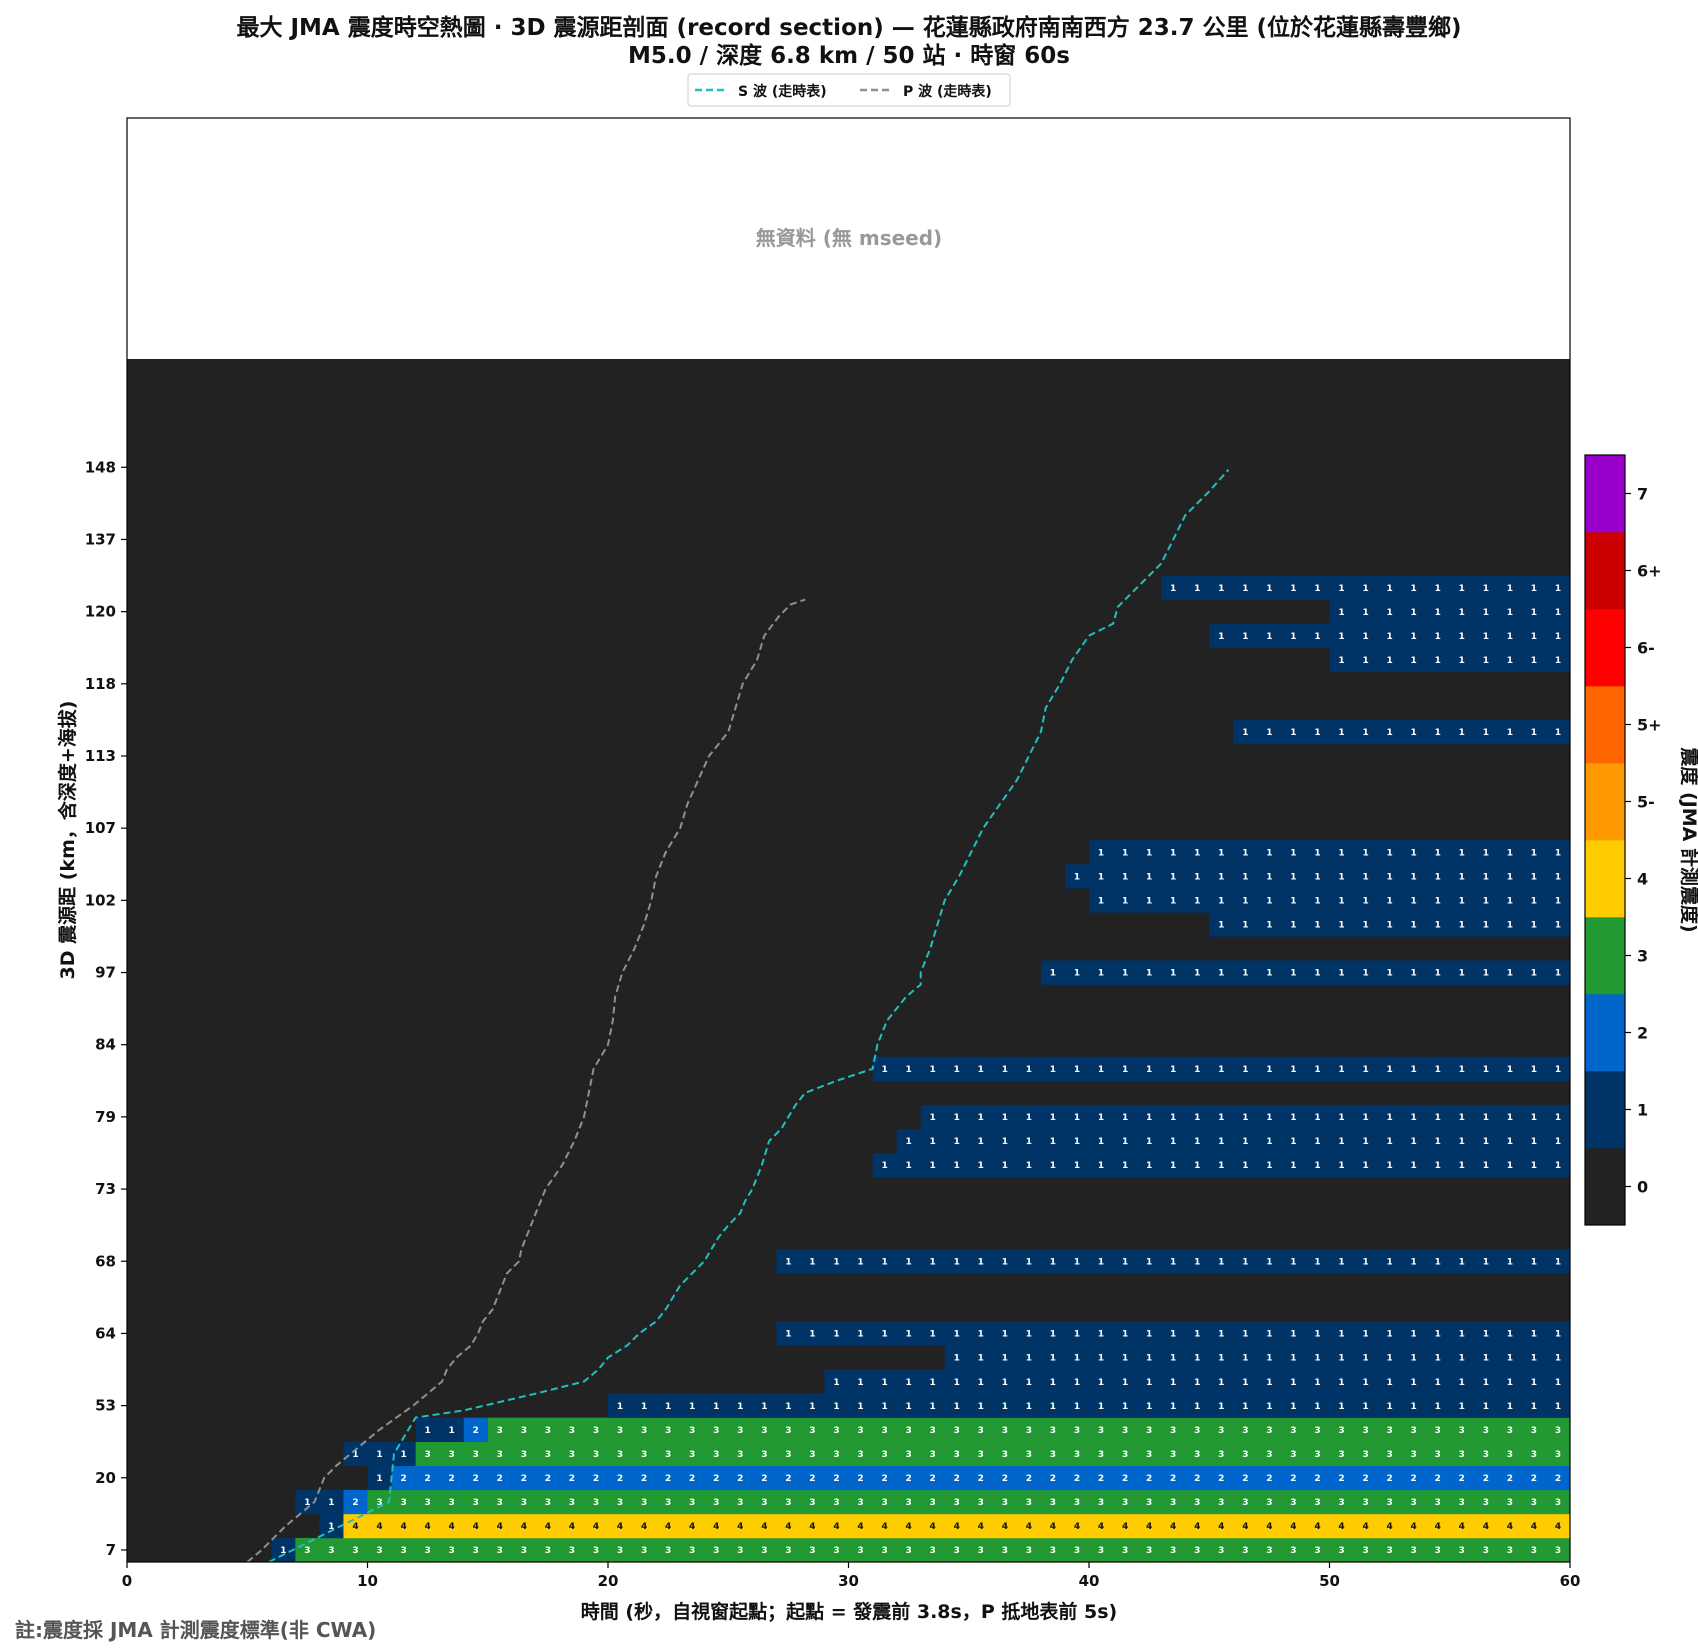 The image size is (1698, 1648). What do you see at coordinates (367, 1581) in the screenshot?
I see `x-tick-label: 10` at bounding box center [367, 1581].